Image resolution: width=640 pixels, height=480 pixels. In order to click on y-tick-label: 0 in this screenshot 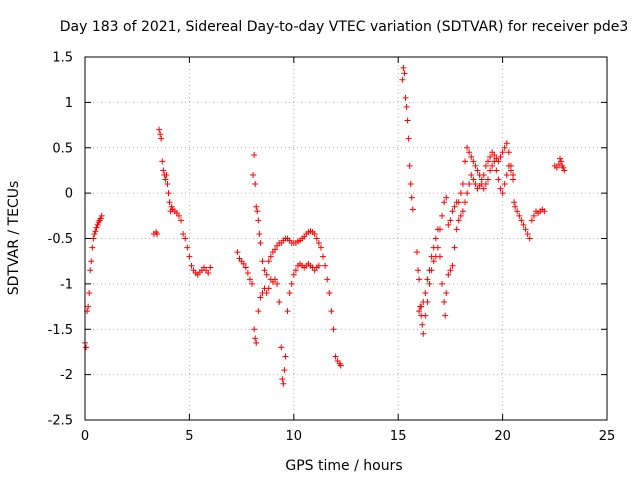, I will do `click(69, 194)`.